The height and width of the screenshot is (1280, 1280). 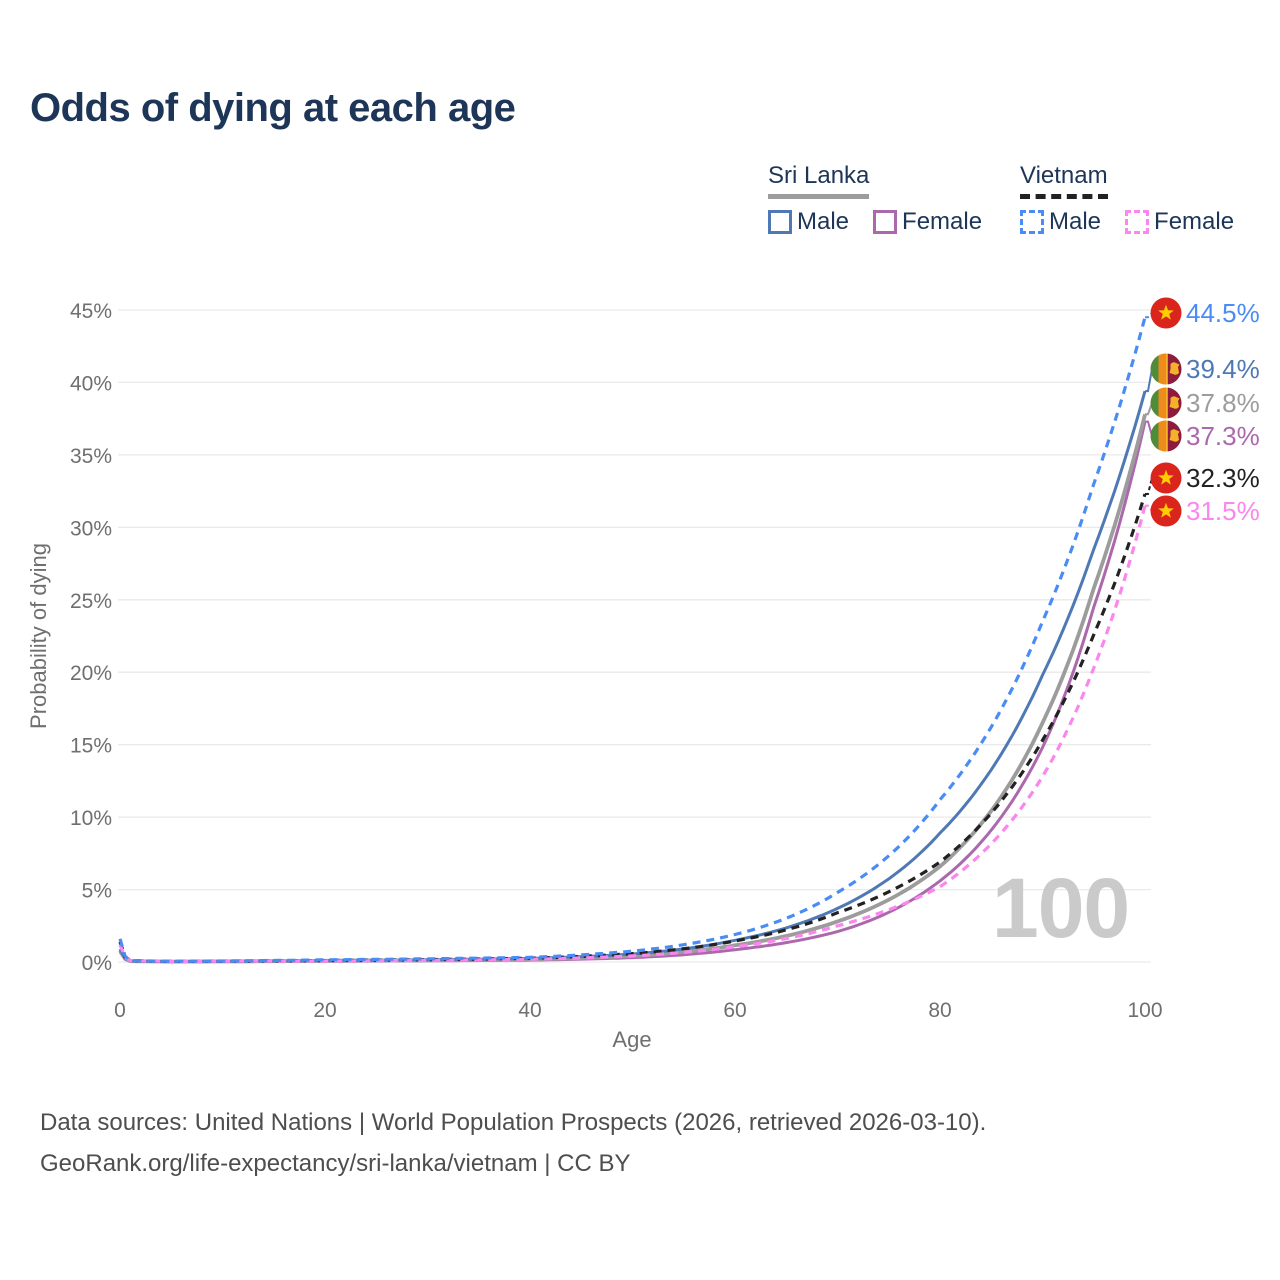 I want to click on legend-label-vietnam-male: Male, so click(x=1075, y=221).